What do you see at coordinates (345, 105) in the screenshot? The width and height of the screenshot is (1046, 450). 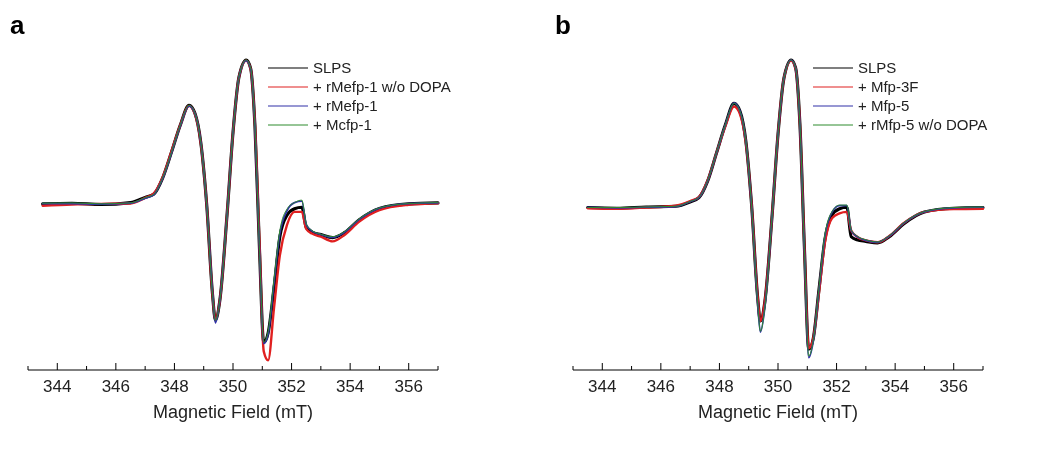 I see `legend-label: + rMefp-1` at bounding box center [345, 105].